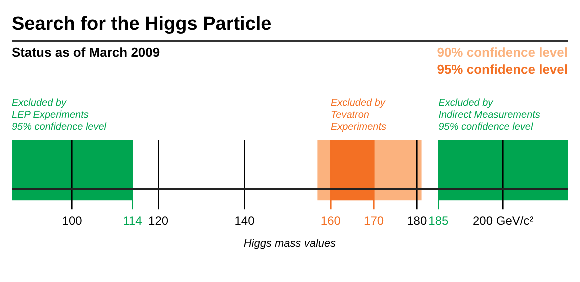  I want to click on text: 95% confidence level, so click(502, 69).